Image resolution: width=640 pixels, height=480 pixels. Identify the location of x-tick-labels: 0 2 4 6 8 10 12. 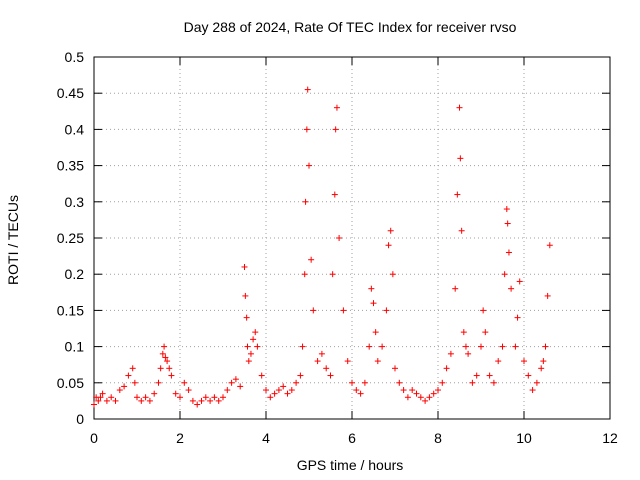
(354, 438).